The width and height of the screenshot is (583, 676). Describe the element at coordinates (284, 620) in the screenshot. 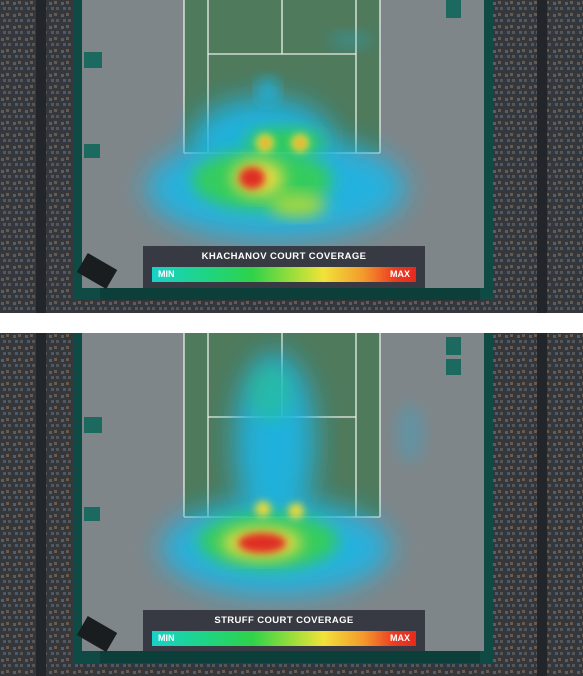

I see `legend-title: STRUFF COURT COVERAGE` at that location.